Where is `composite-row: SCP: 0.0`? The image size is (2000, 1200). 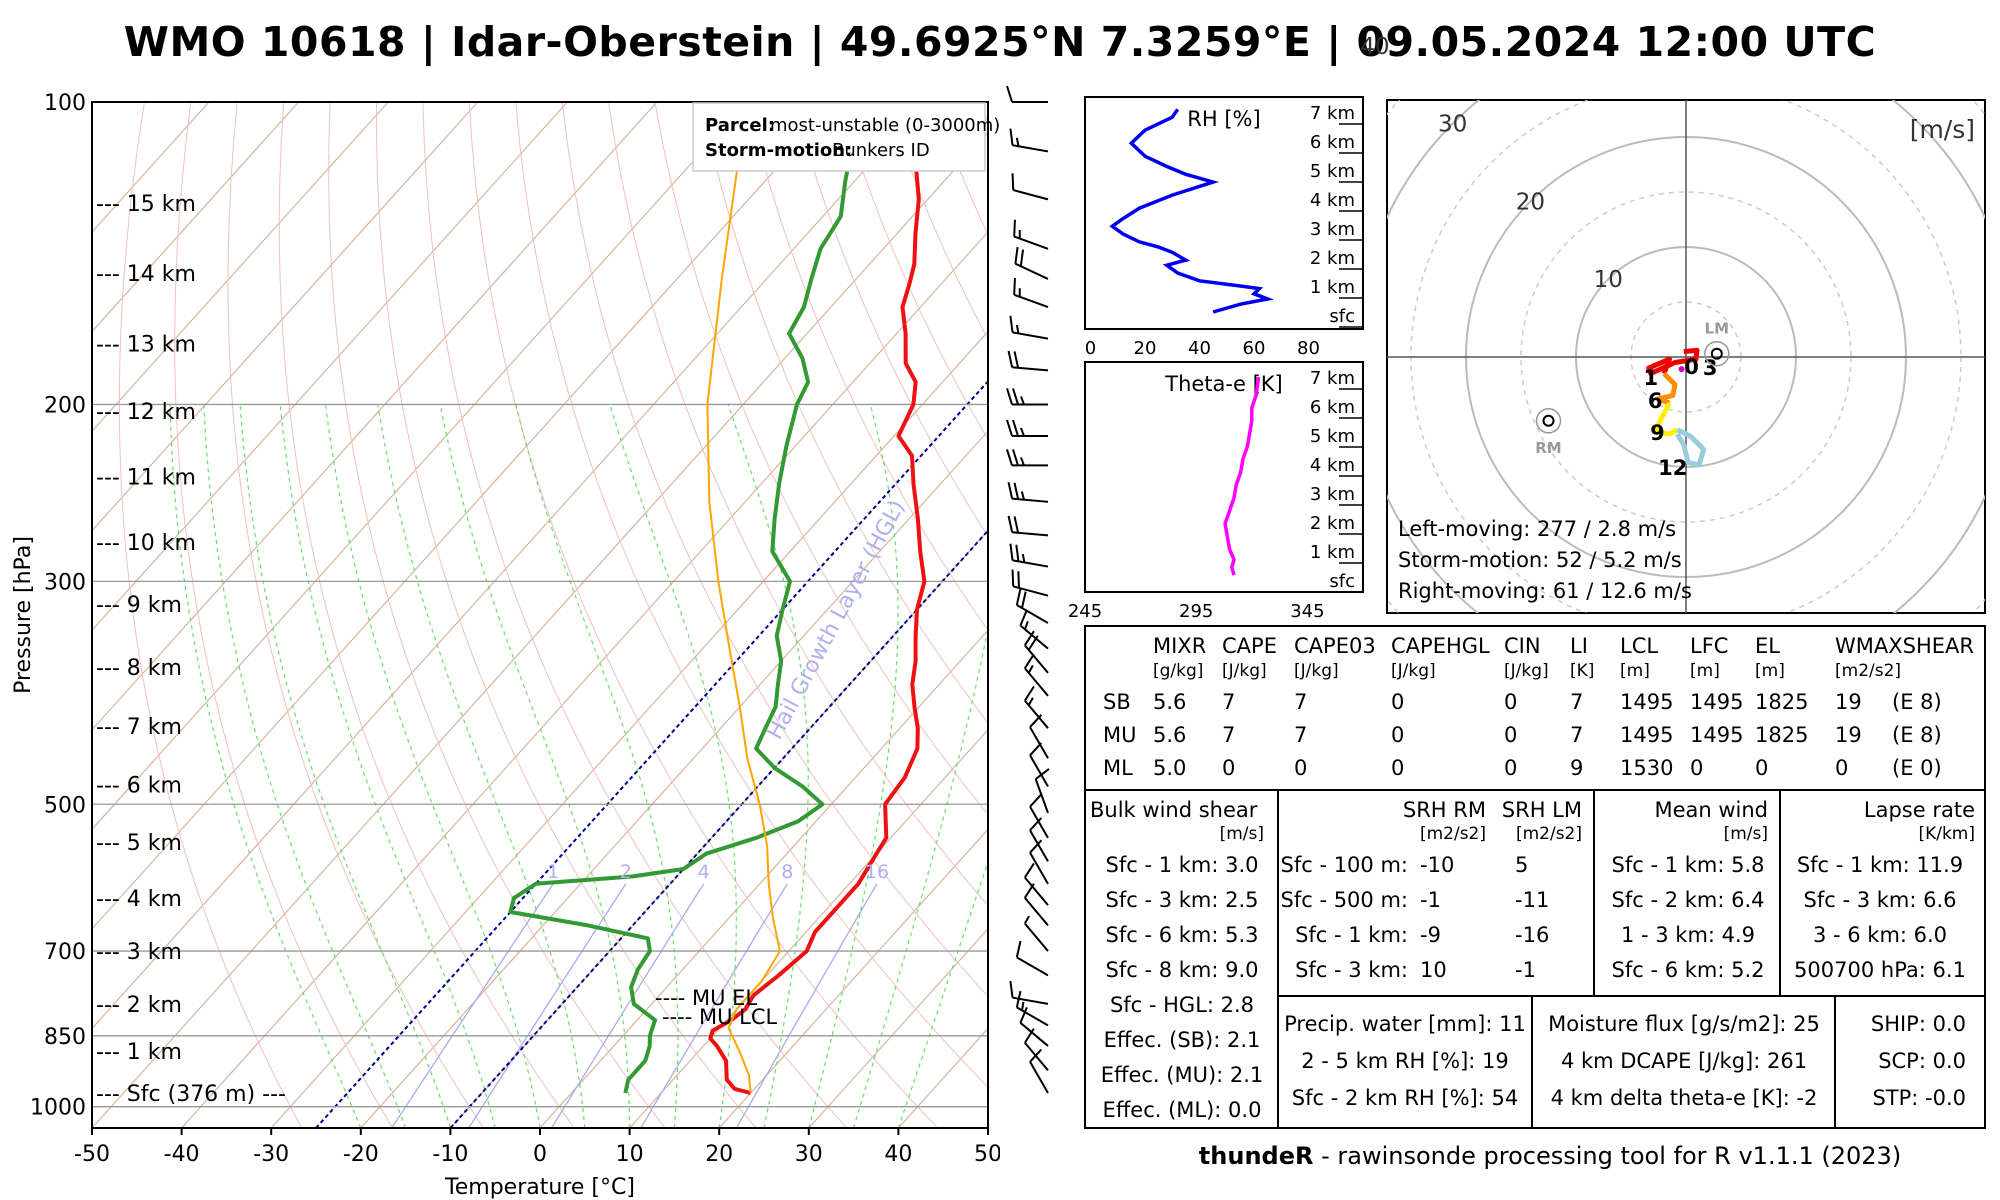
composite-row: SCP: 0.0 is located at coordinates (1922, 1061).